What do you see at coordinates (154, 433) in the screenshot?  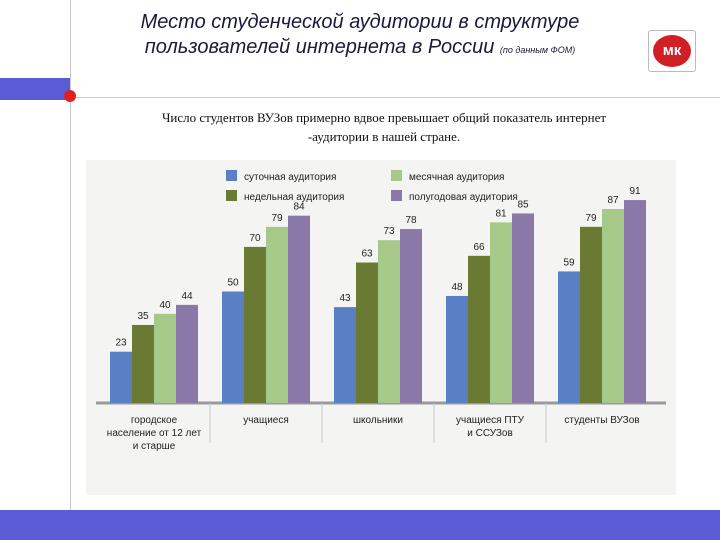 I see `category-label: население от 12 лет` at bounding box center [154, 433].